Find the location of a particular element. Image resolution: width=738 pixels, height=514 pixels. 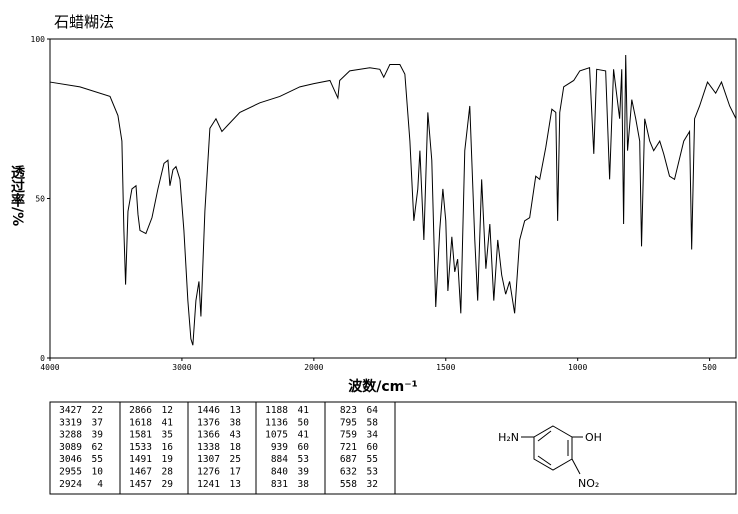

peak-transmittance: 16 is located at coordinates (168, 447).